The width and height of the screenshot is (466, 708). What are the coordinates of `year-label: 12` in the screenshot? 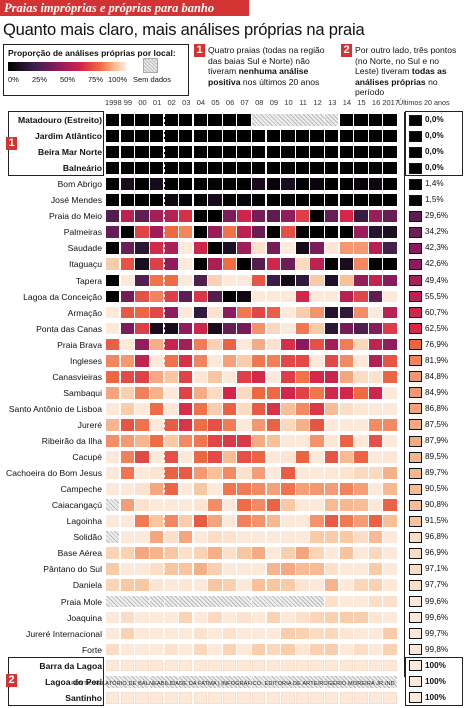 It's located at (317, 102).